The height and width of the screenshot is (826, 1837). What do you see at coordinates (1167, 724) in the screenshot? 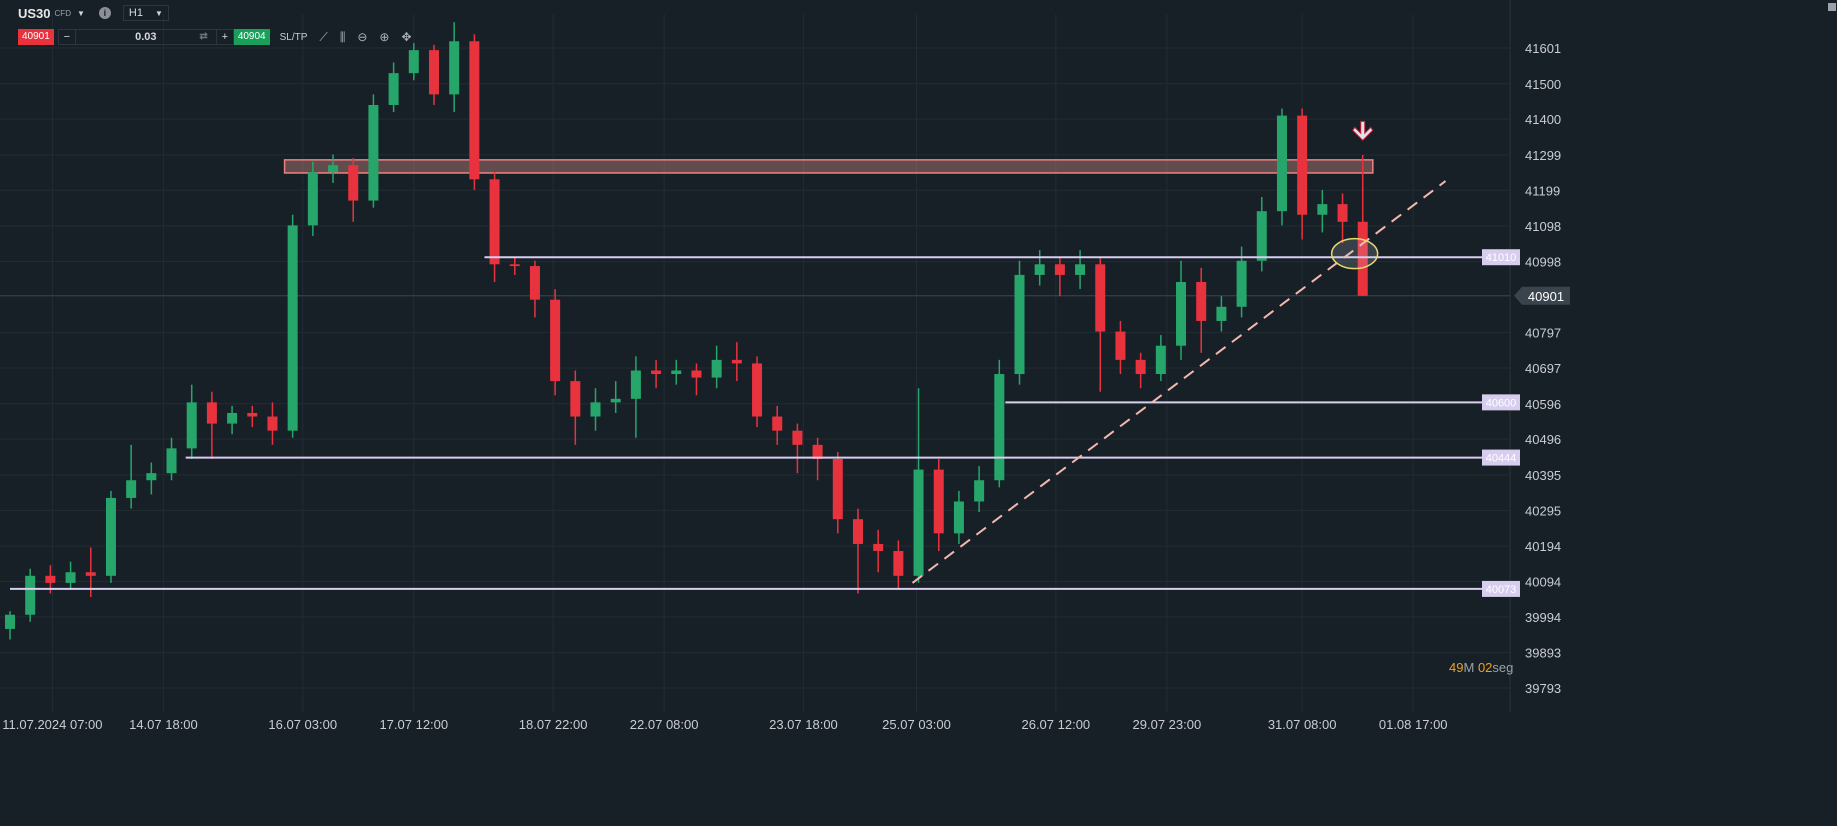
I see `x-tick-label: 29.07 23:00` at bounding box center [1167, 724].